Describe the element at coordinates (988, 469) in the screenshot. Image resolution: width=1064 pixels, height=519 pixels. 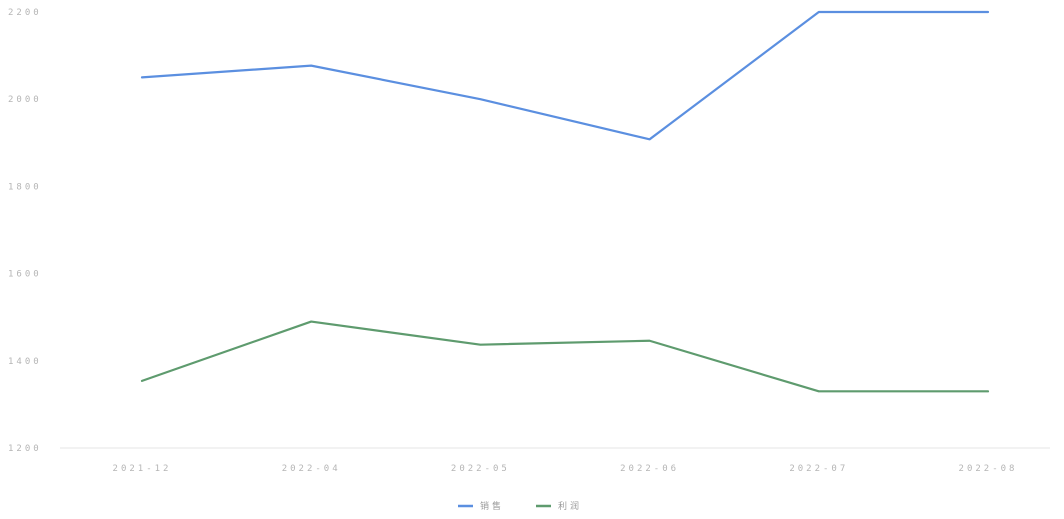
I see `x-tick-label: 2022-08` at that location.